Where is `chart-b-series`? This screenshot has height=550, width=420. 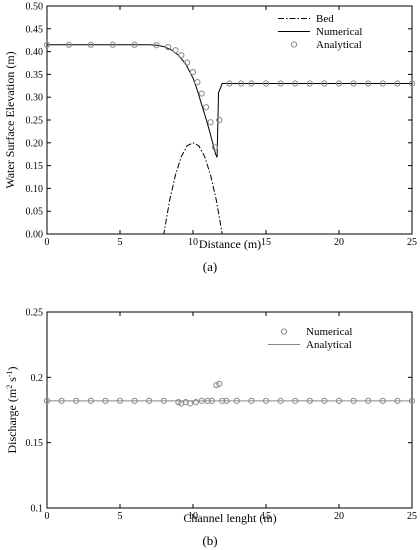 chart-b-series is located at coordinates (229, 393).